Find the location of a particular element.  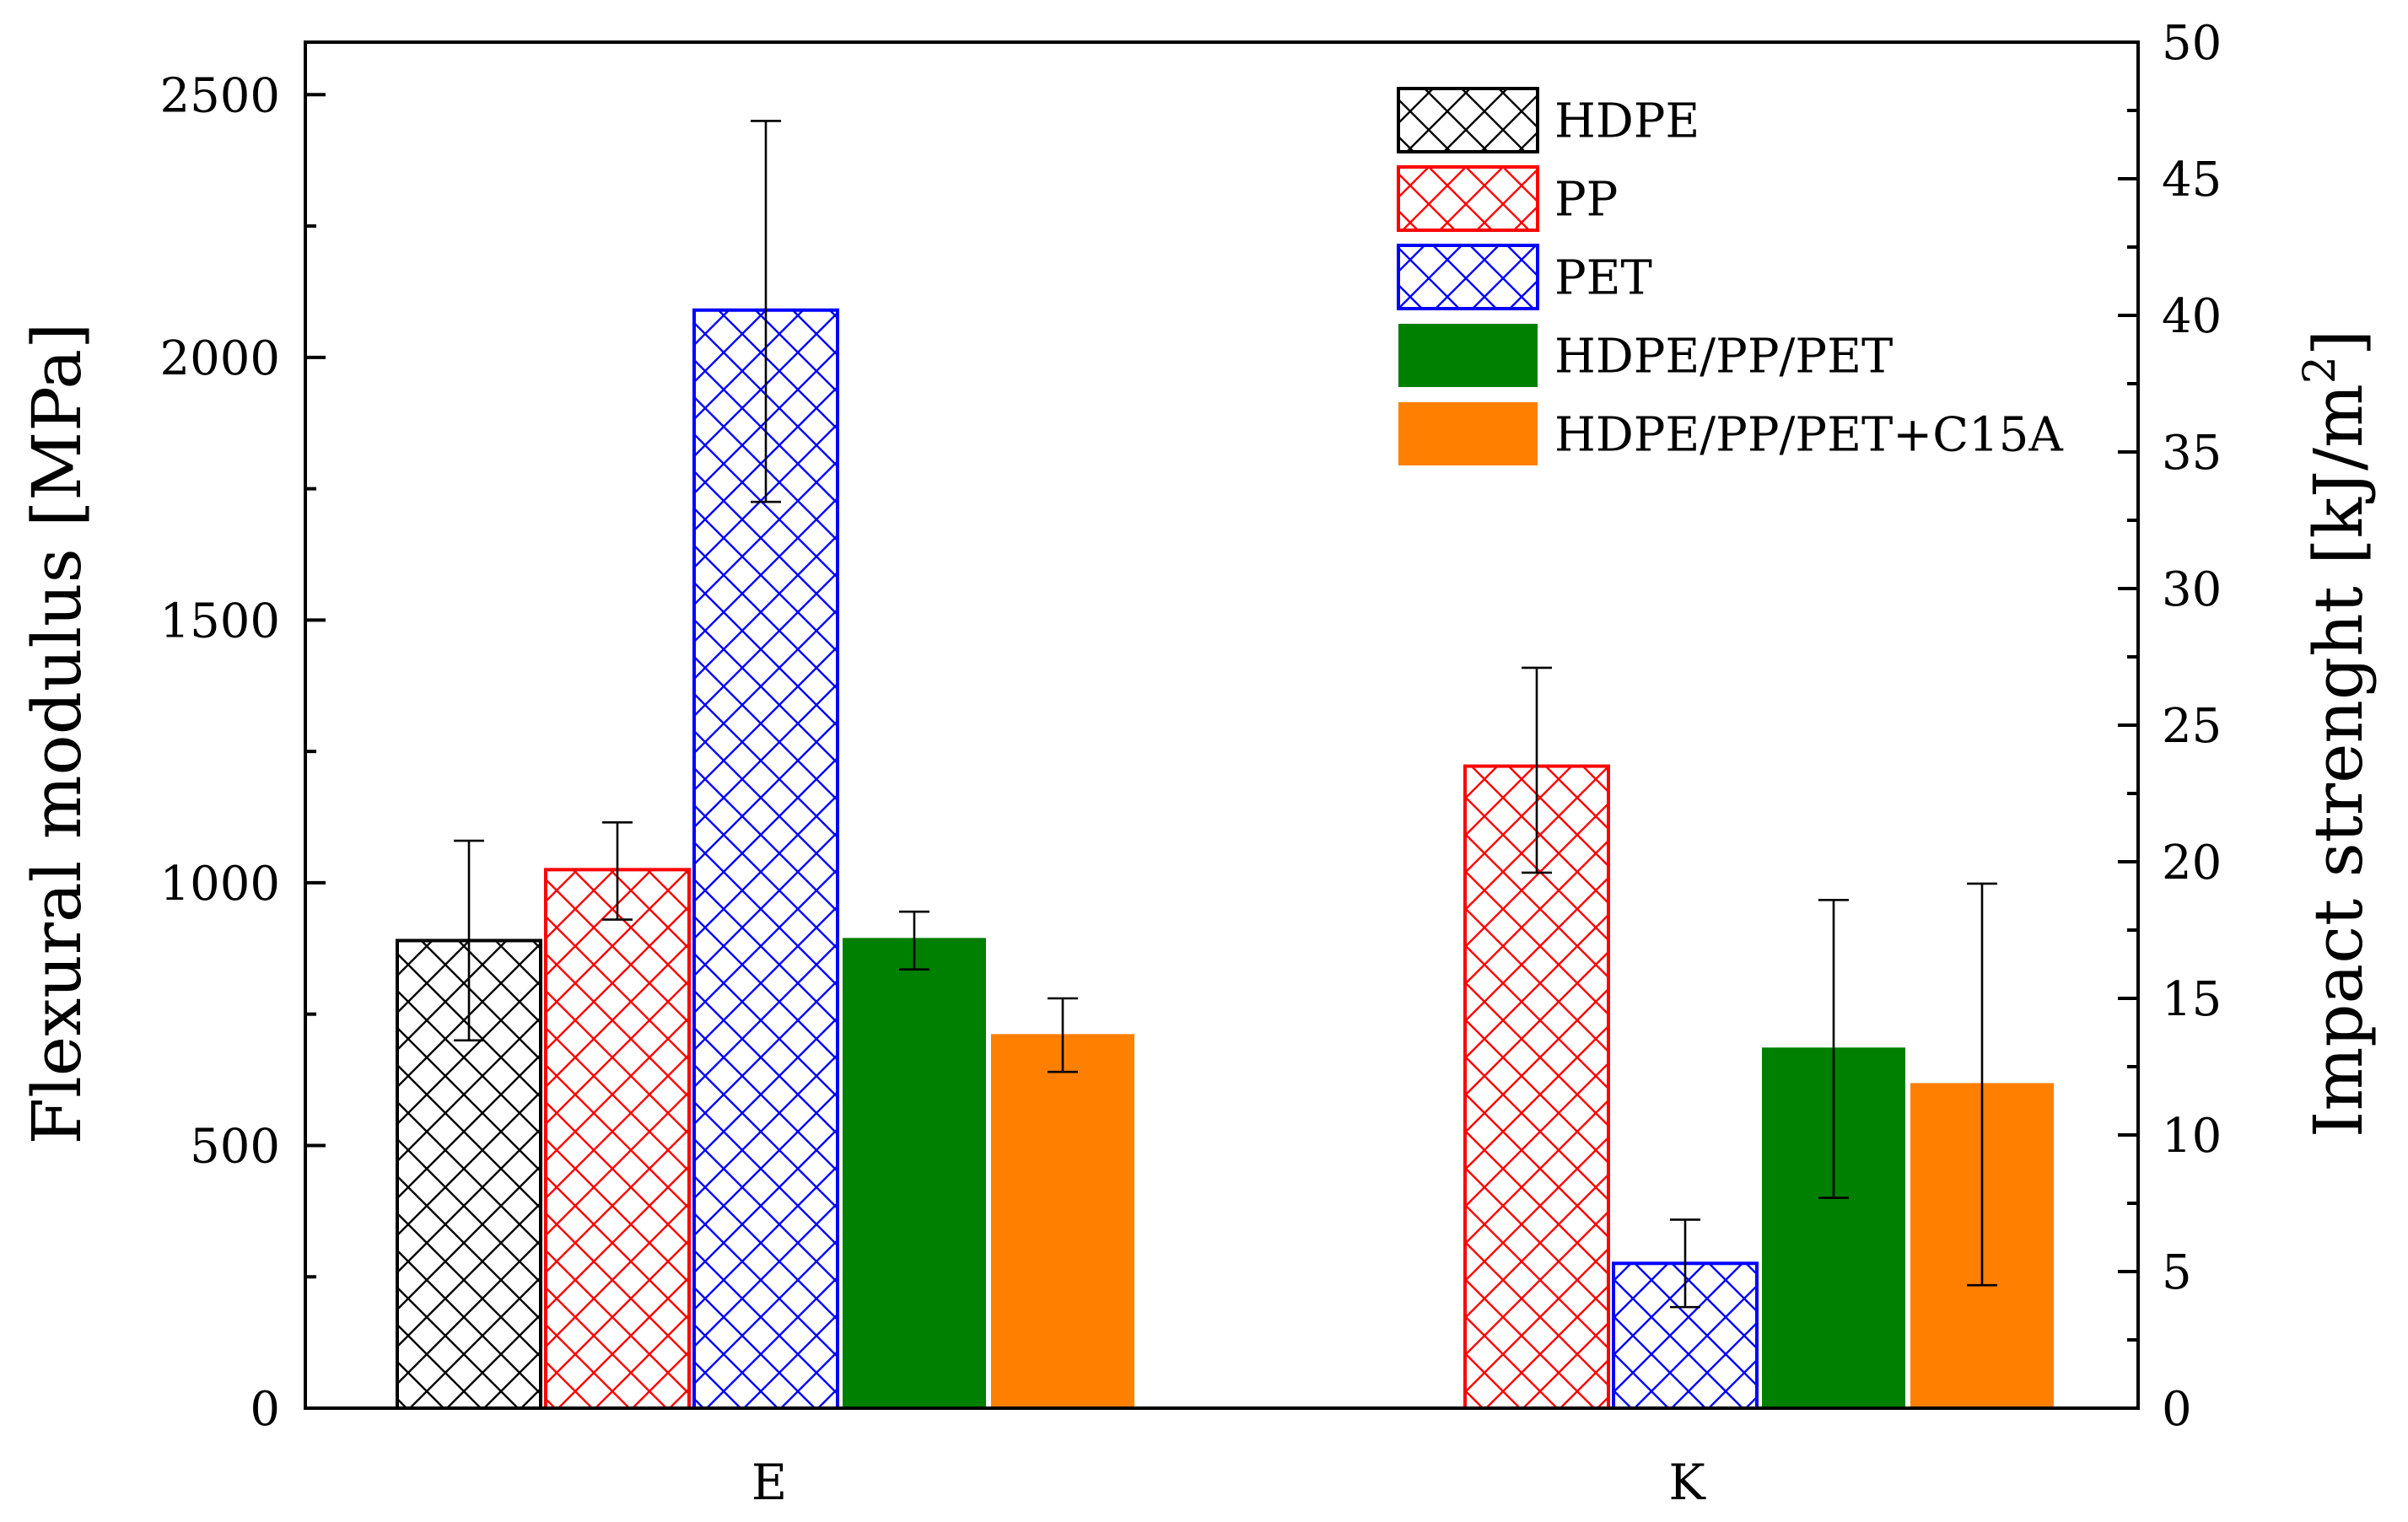

error-bar-k-pp is located at coordinates (1537, 770).